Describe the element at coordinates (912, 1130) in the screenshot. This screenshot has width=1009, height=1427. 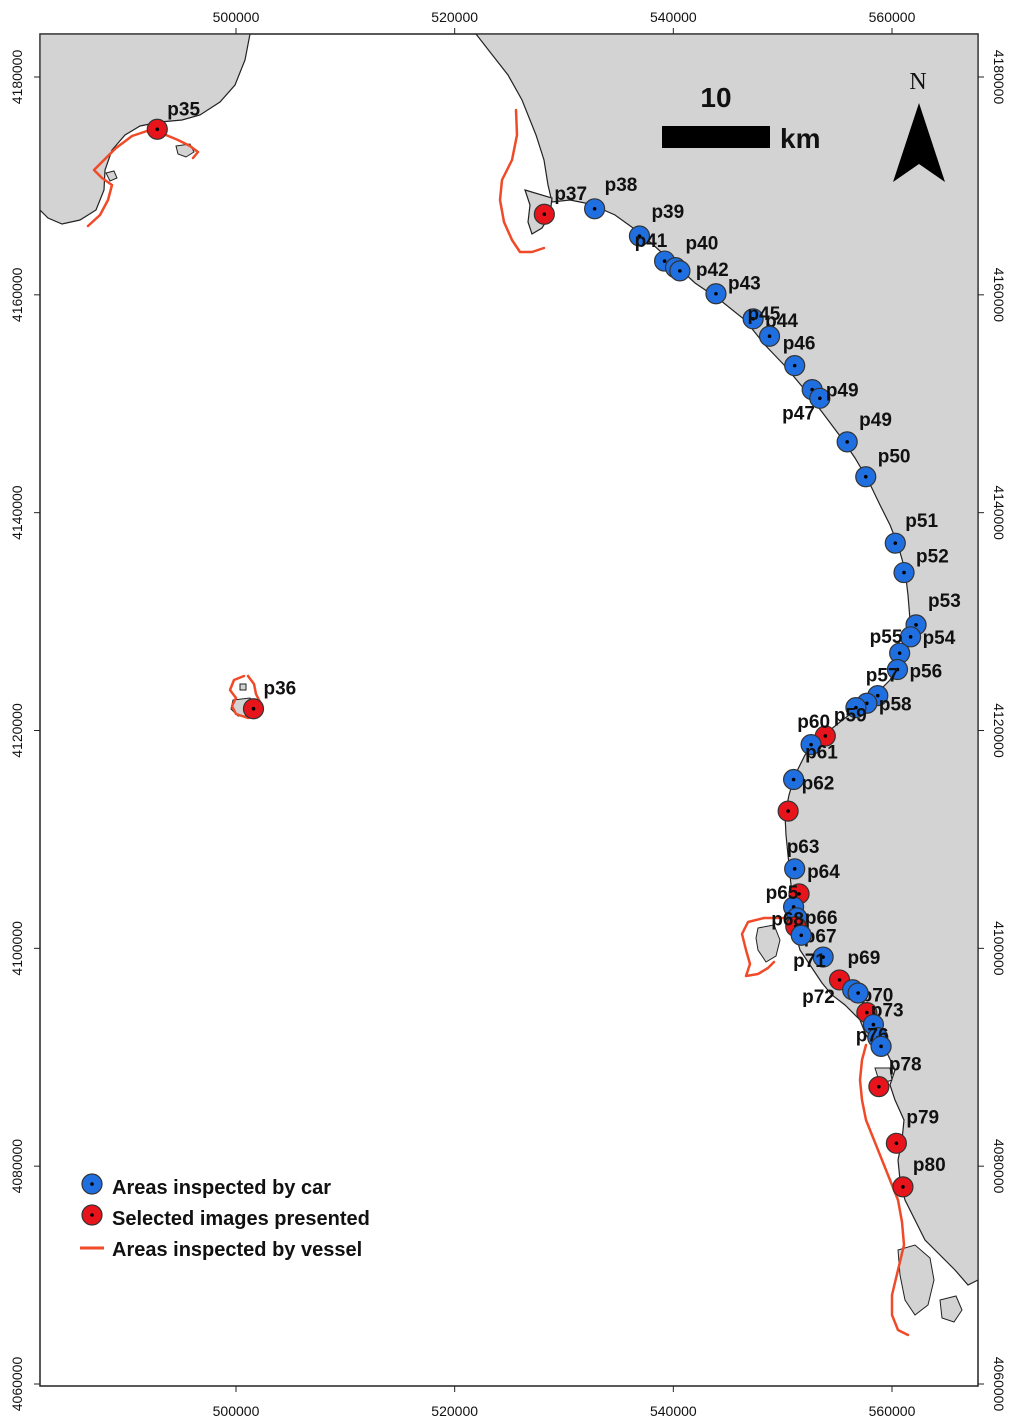
I see `map-point-p79: p79` at that location.